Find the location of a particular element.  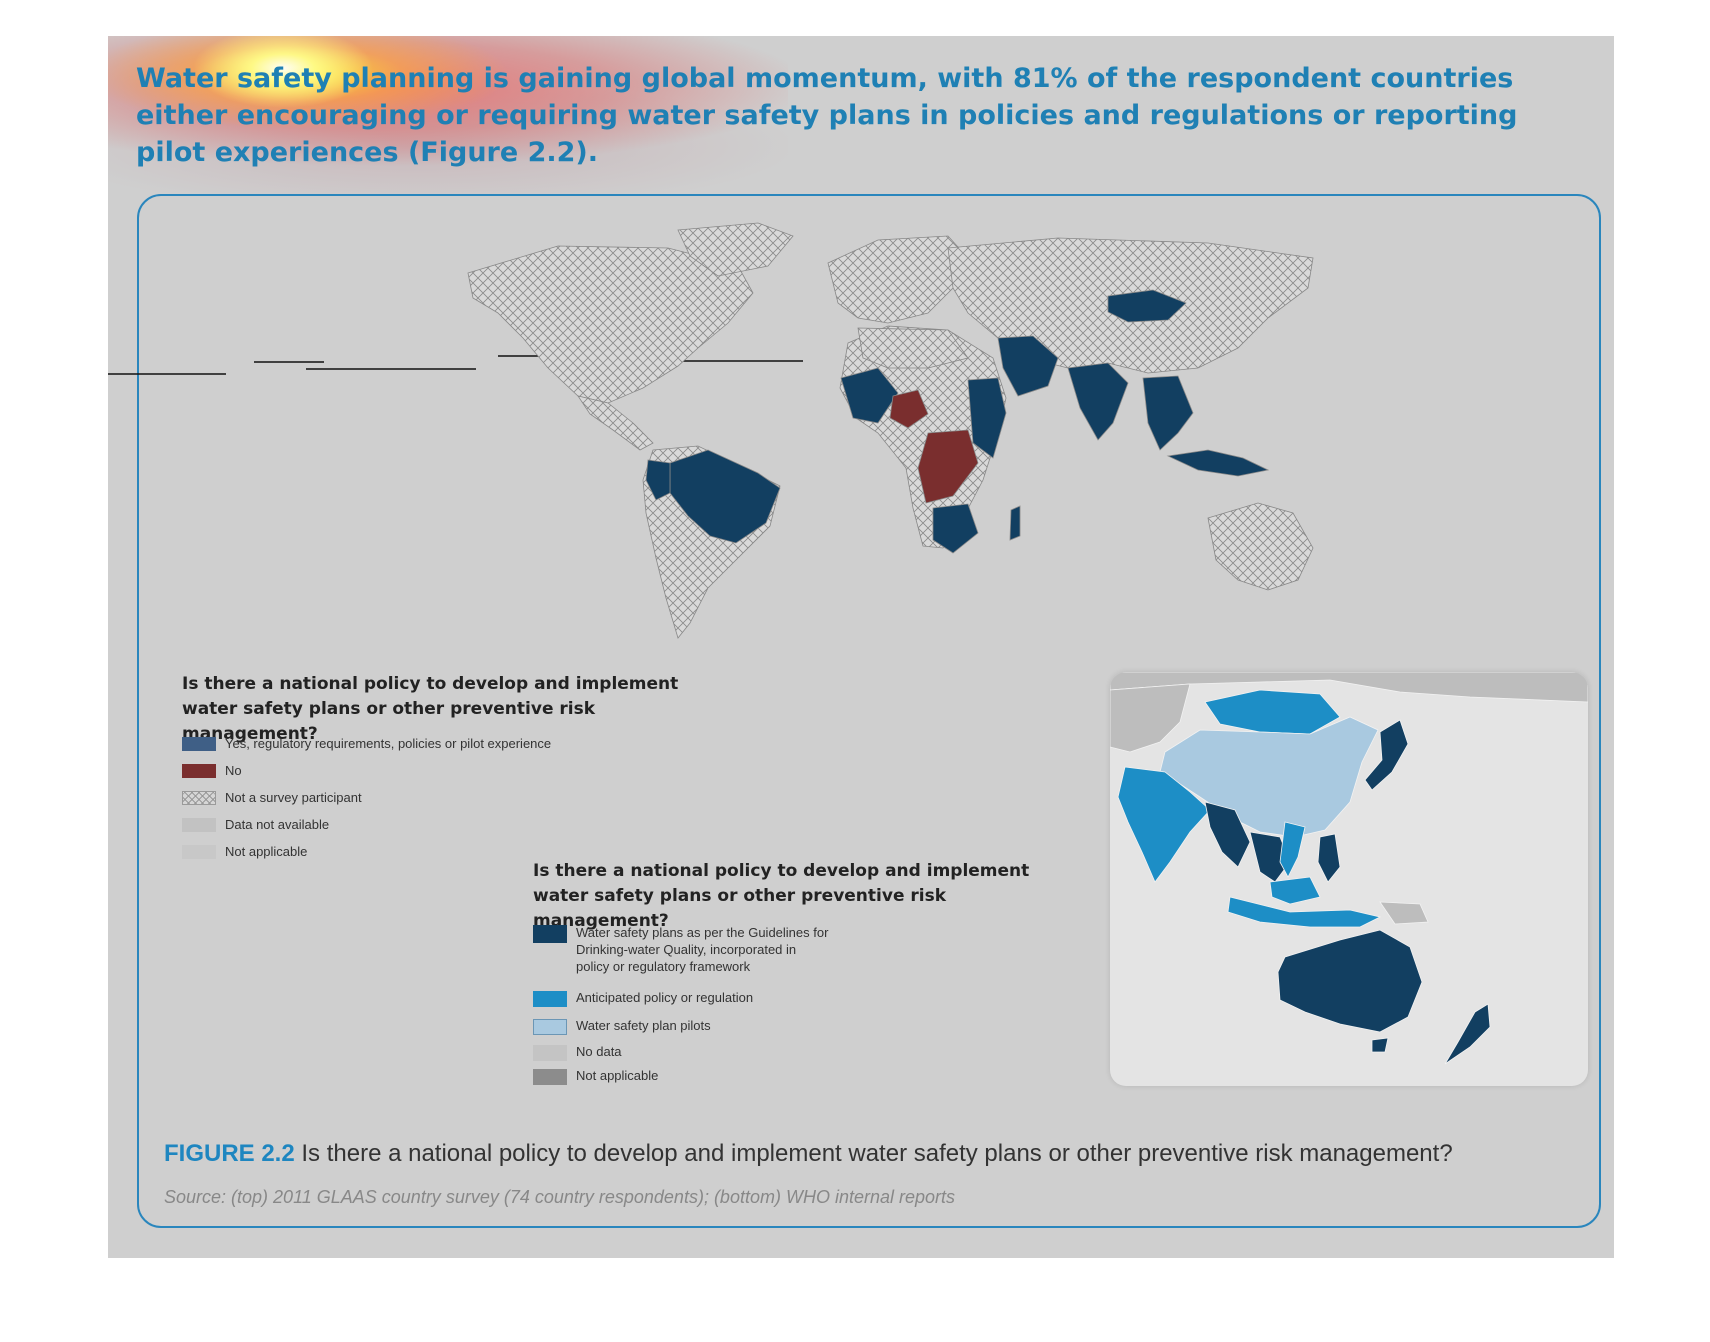

legend2-label-no-data: No data is located at coordinates (599, 1051).